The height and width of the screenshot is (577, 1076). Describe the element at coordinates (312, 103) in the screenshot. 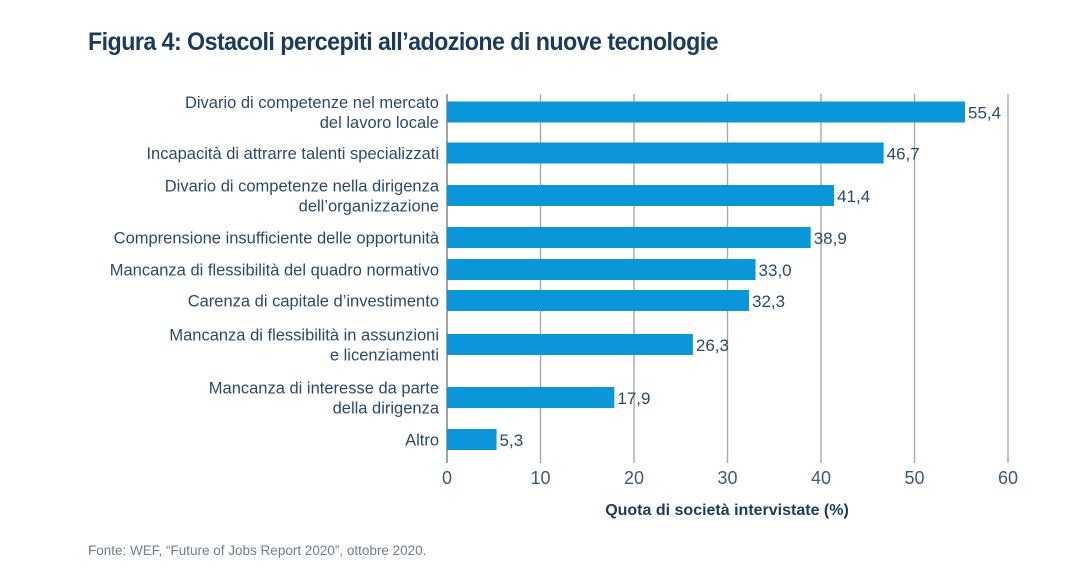

I see `category-label-line: Divario di competenze nel mercato` at that location.